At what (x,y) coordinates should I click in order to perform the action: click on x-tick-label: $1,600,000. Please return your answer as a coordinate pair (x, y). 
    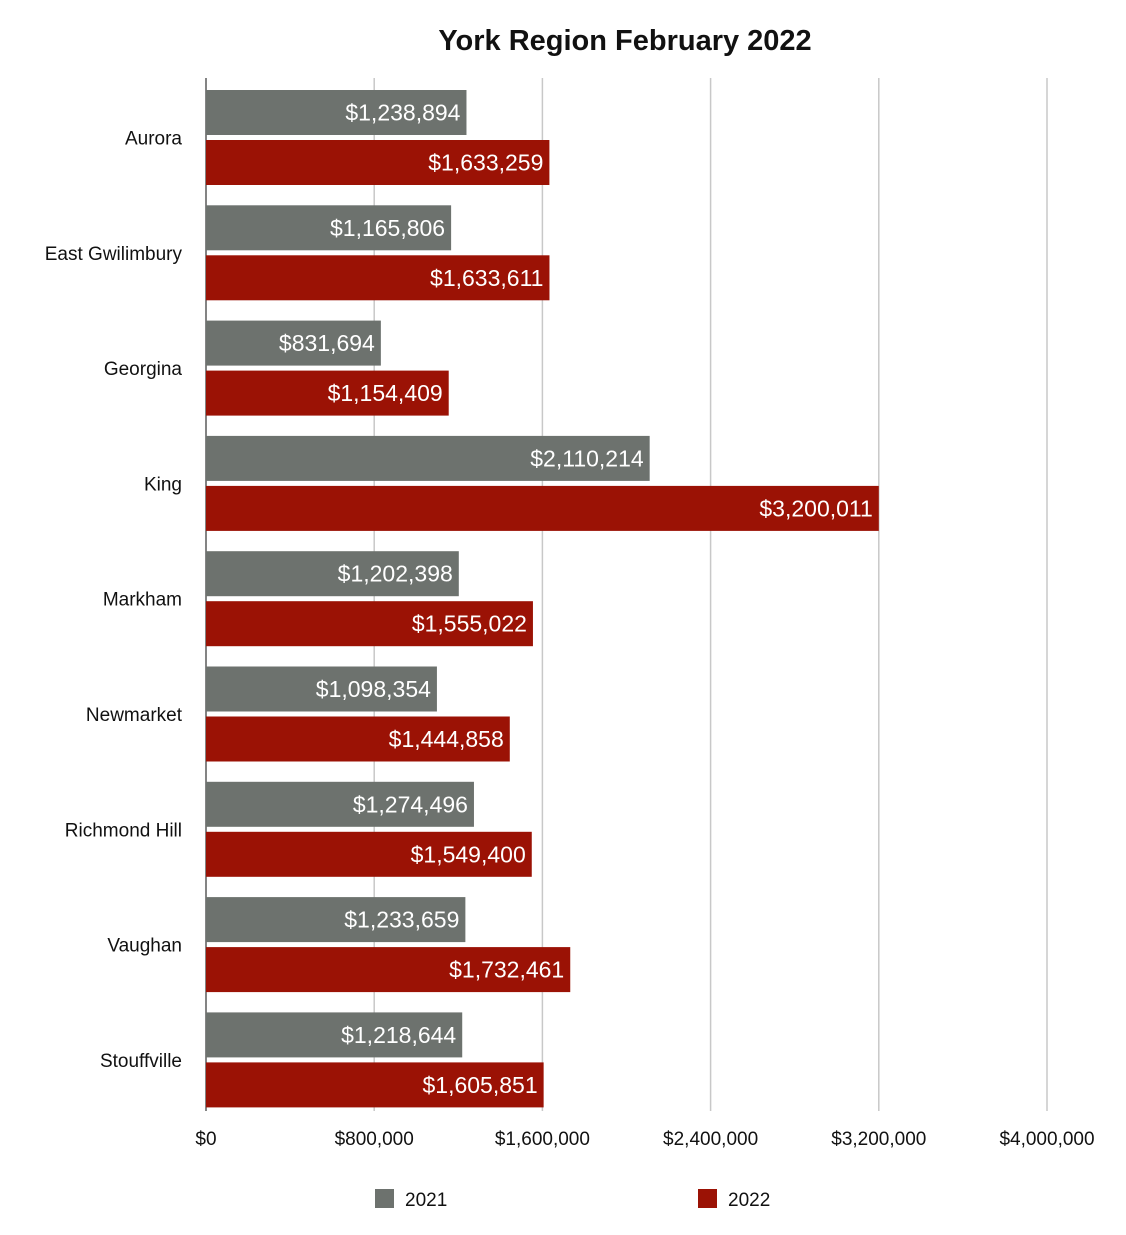
    Looking at the image, I should click on (542, 1139).